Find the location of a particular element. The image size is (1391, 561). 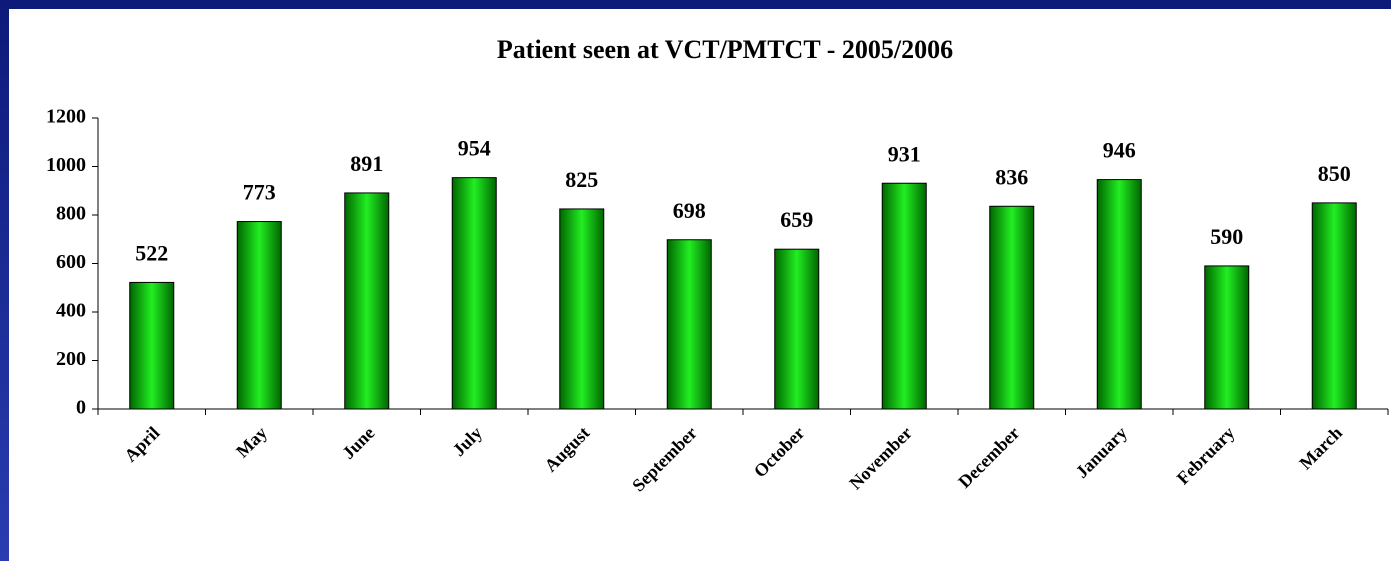

value-label: 590 is located at coordinates (1226, 236).